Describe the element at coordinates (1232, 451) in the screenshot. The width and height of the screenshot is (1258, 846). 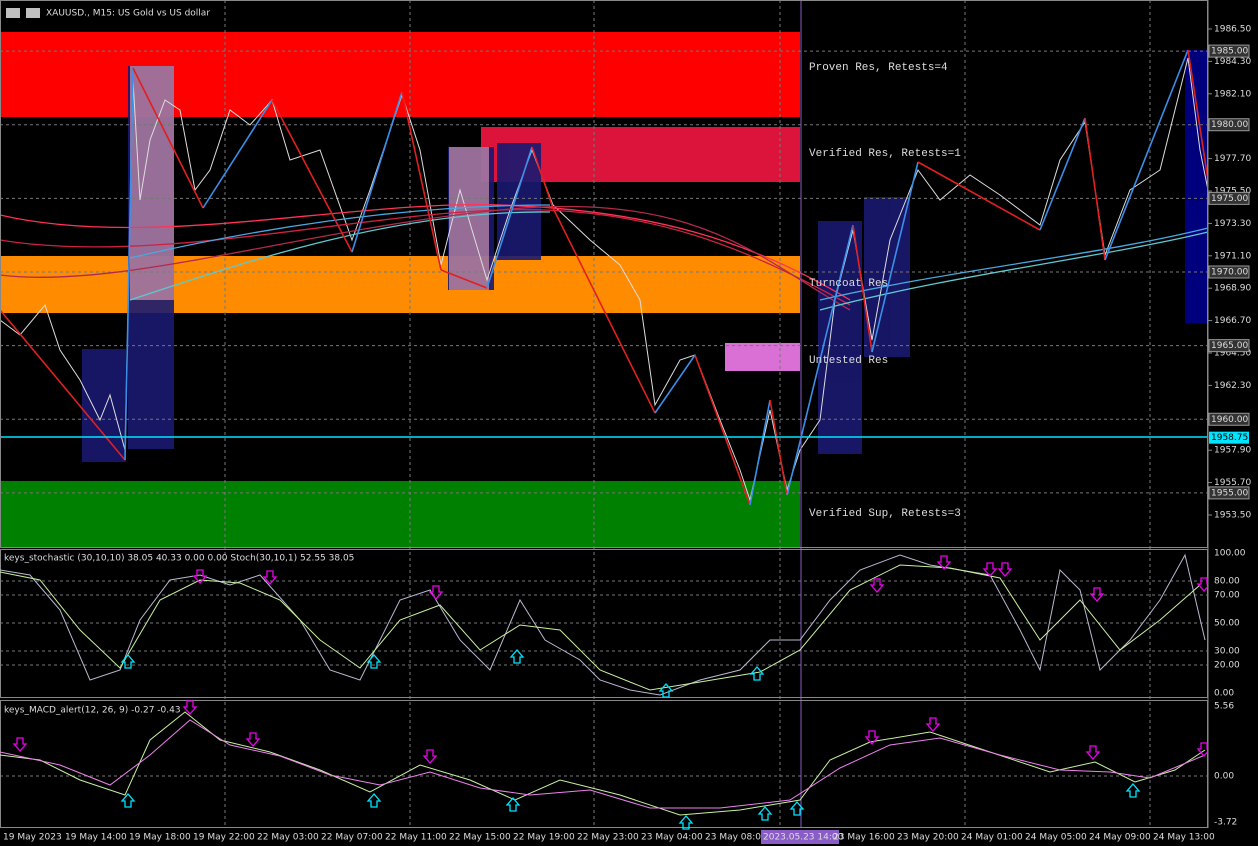
I see `price-label: 1957.90` at that location.